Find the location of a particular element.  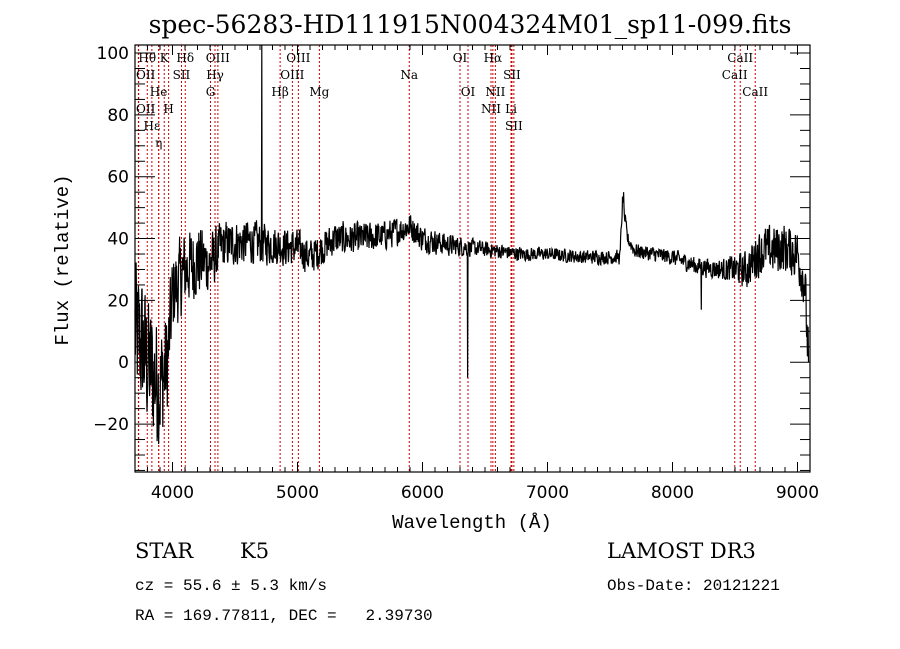

object-subclass: K5 is located at coordinates (254, 551).